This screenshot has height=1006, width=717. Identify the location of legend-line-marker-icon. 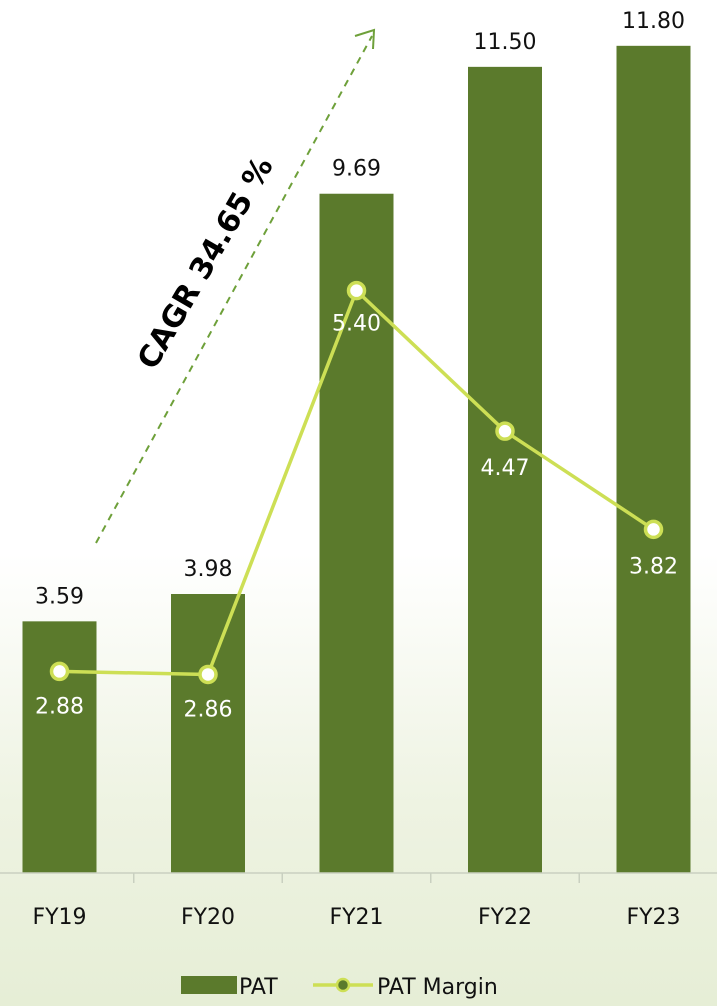
(343, 985).